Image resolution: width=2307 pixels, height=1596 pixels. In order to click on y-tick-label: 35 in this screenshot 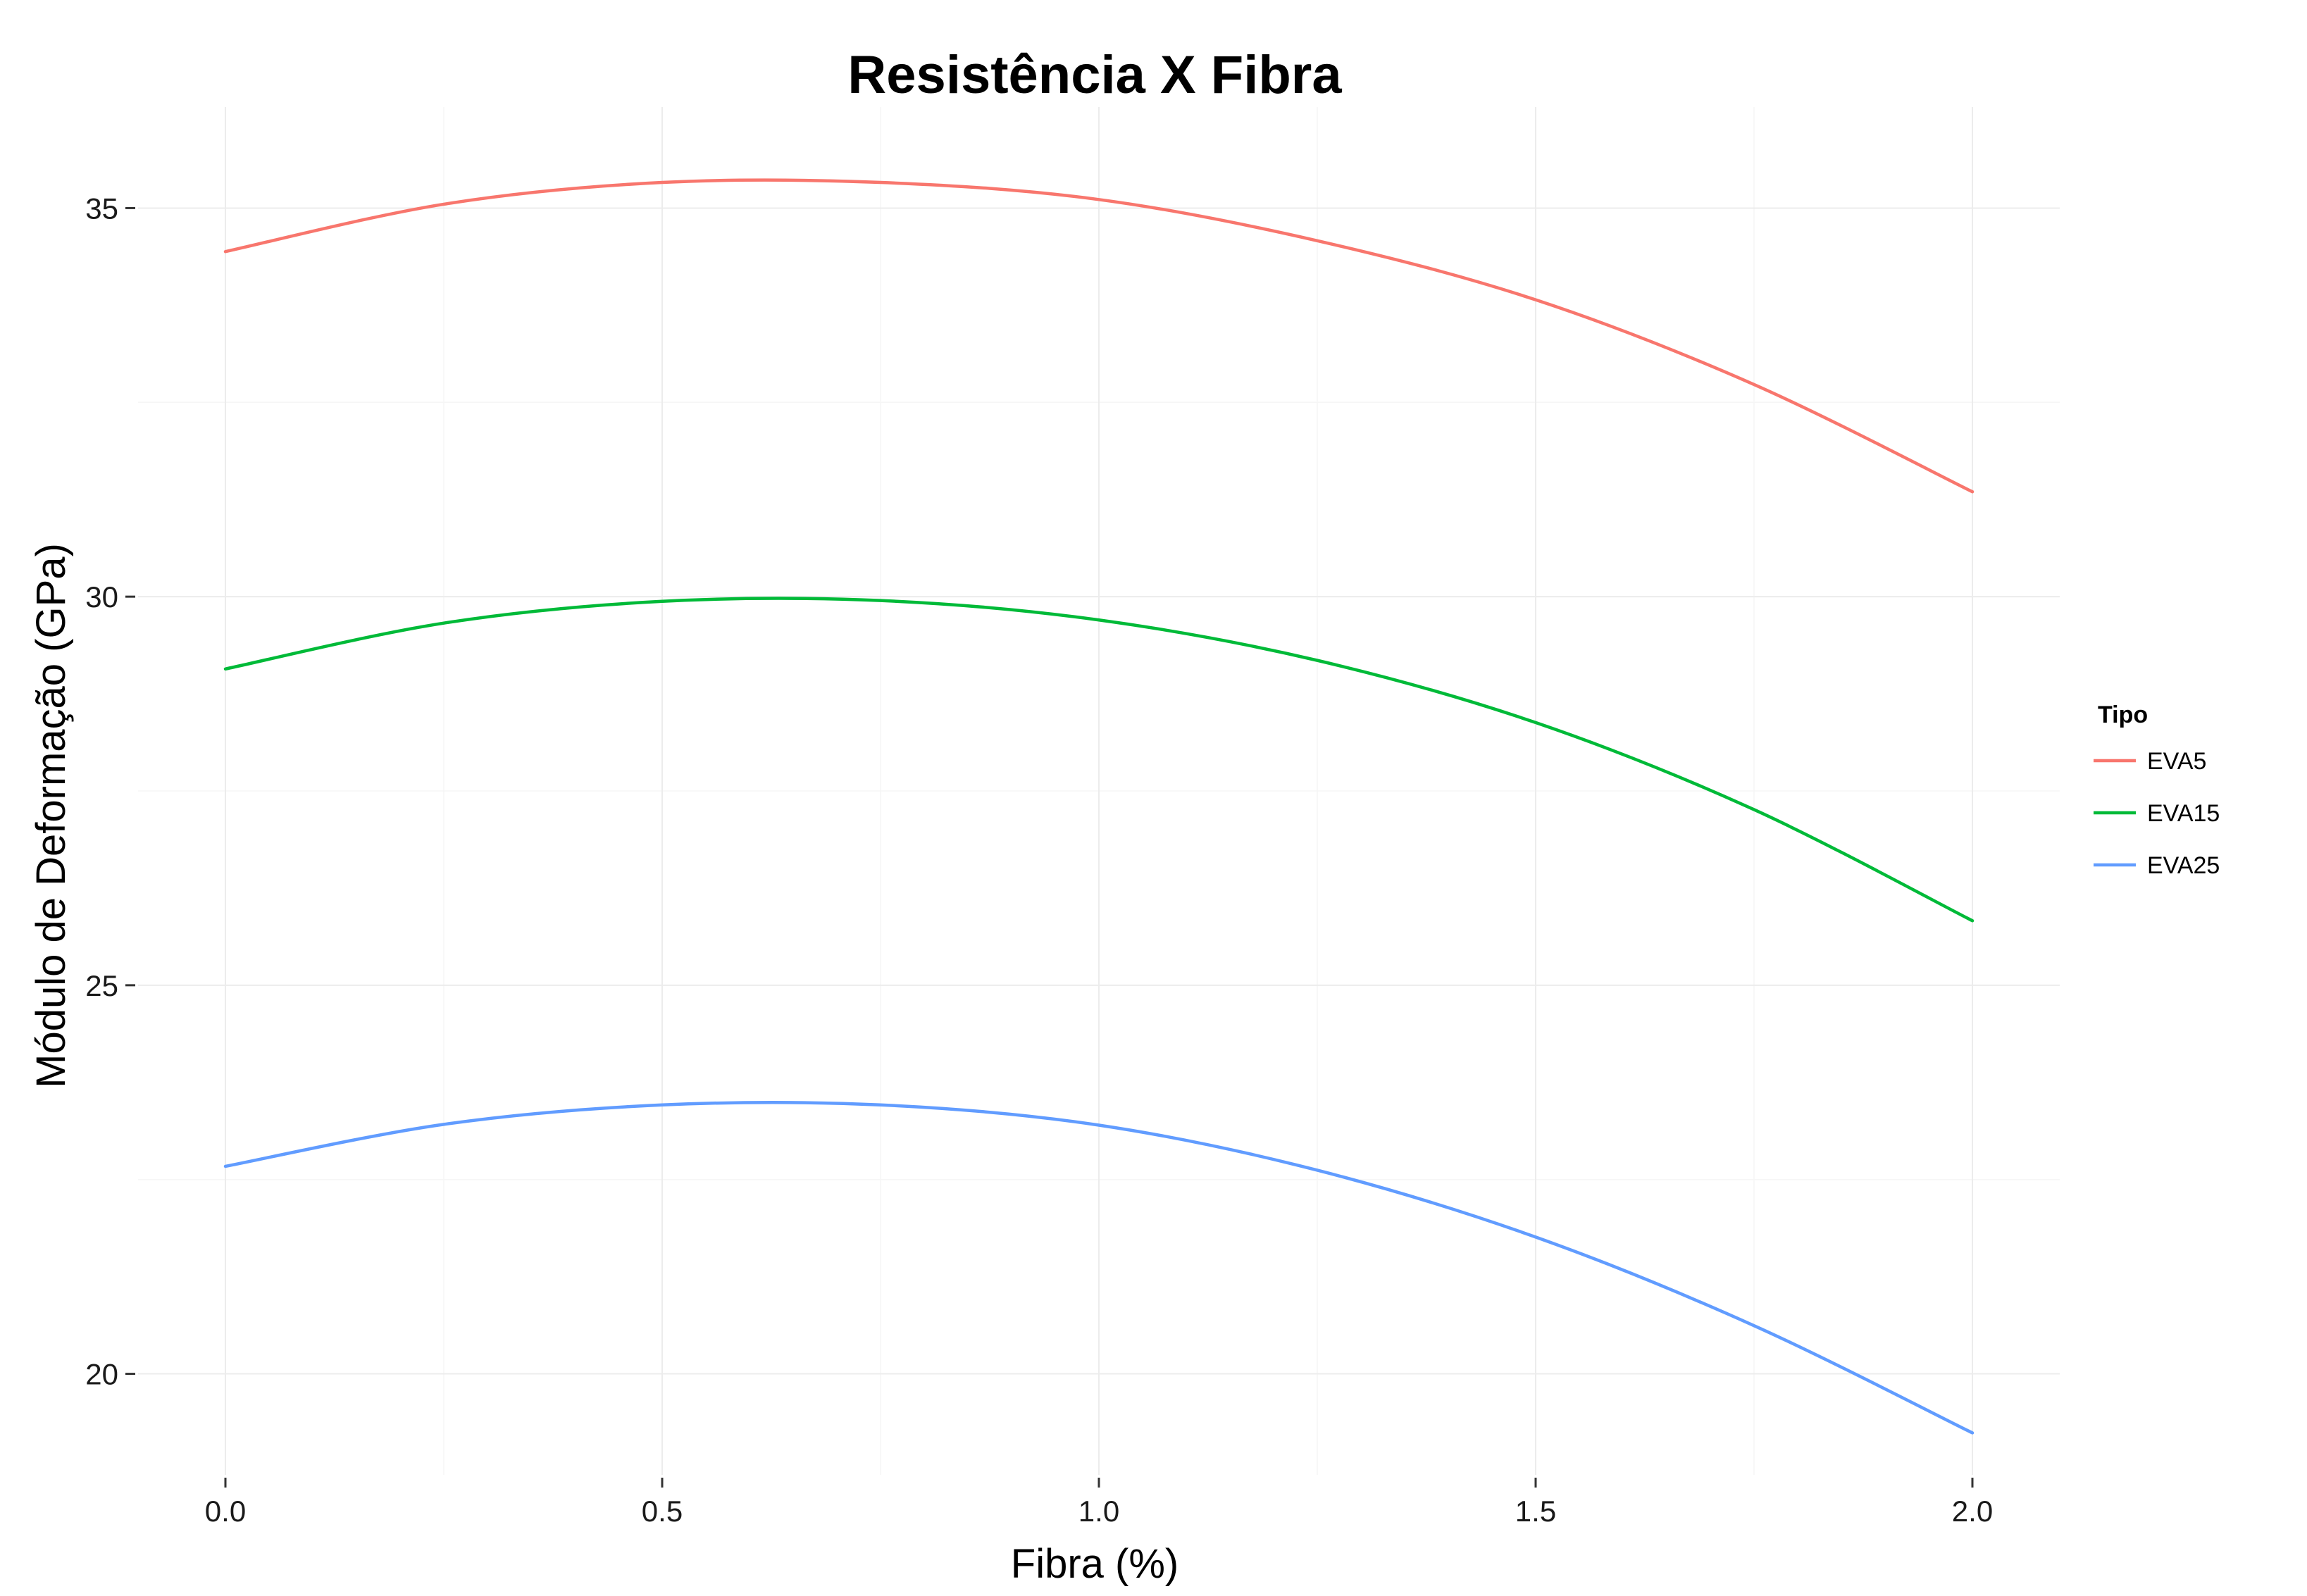, I will do `click(101, 208)`.